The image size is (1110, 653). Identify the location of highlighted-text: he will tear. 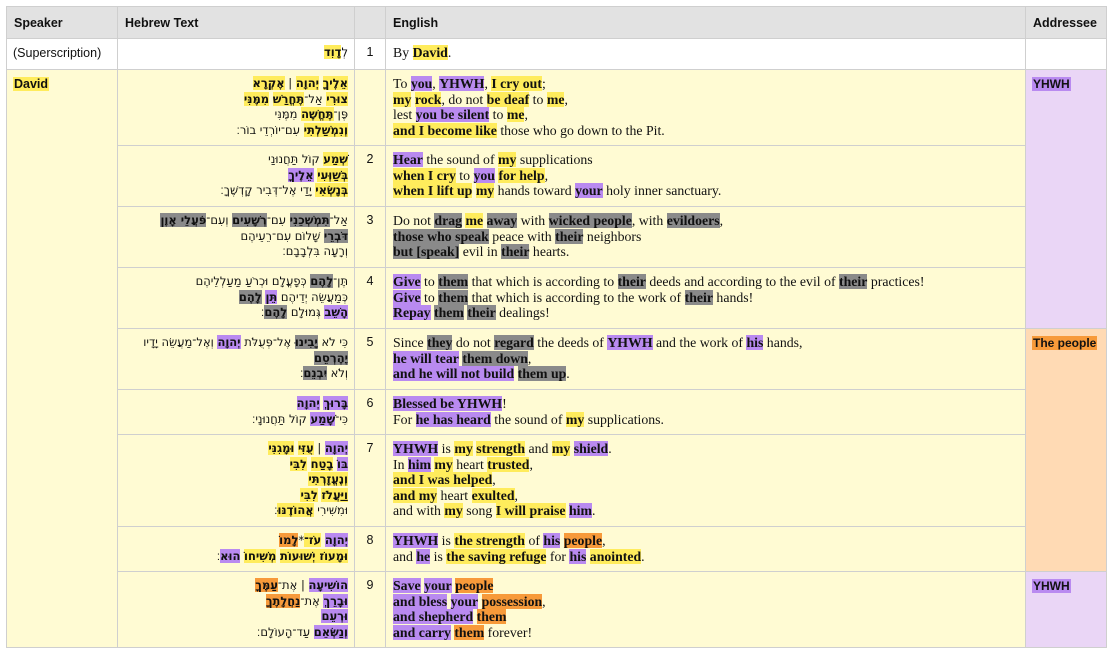
(426, 358).